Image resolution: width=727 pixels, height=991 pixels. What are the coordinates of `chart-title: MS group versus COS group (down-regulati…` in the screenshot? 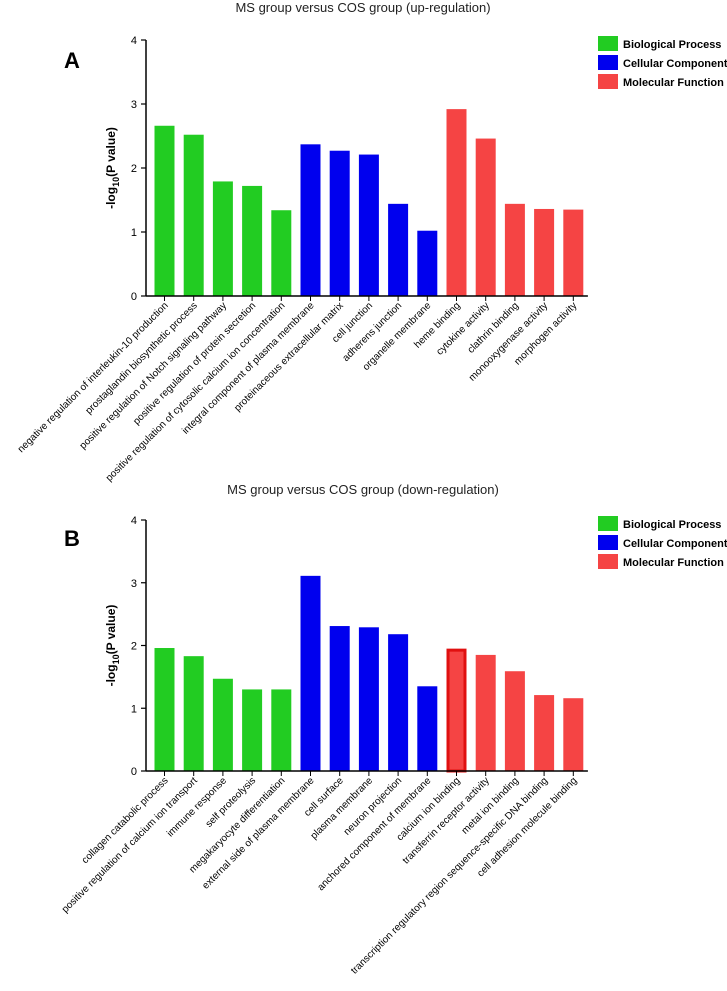 It's located at (363, 489).